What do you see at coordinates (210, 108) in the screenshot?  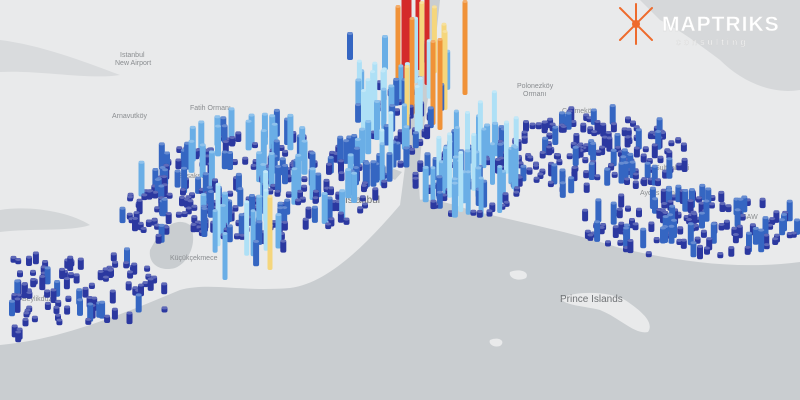 I see `place-label: Fatih Ormanı` at bounding box center [210, 108].